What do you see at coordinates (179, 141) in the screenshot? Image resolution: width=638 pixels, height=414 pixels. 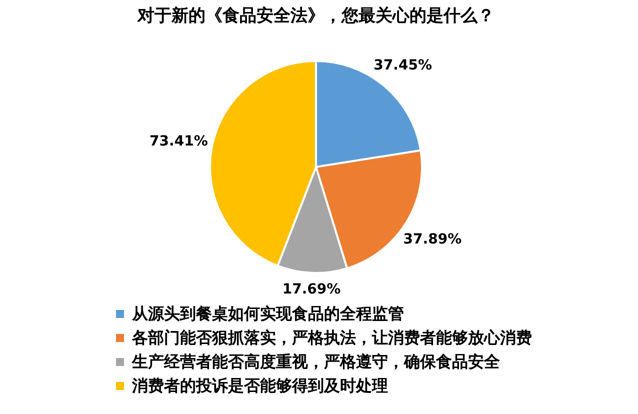 I see `data-label: 73.41%` at bounding box center [179, 141].